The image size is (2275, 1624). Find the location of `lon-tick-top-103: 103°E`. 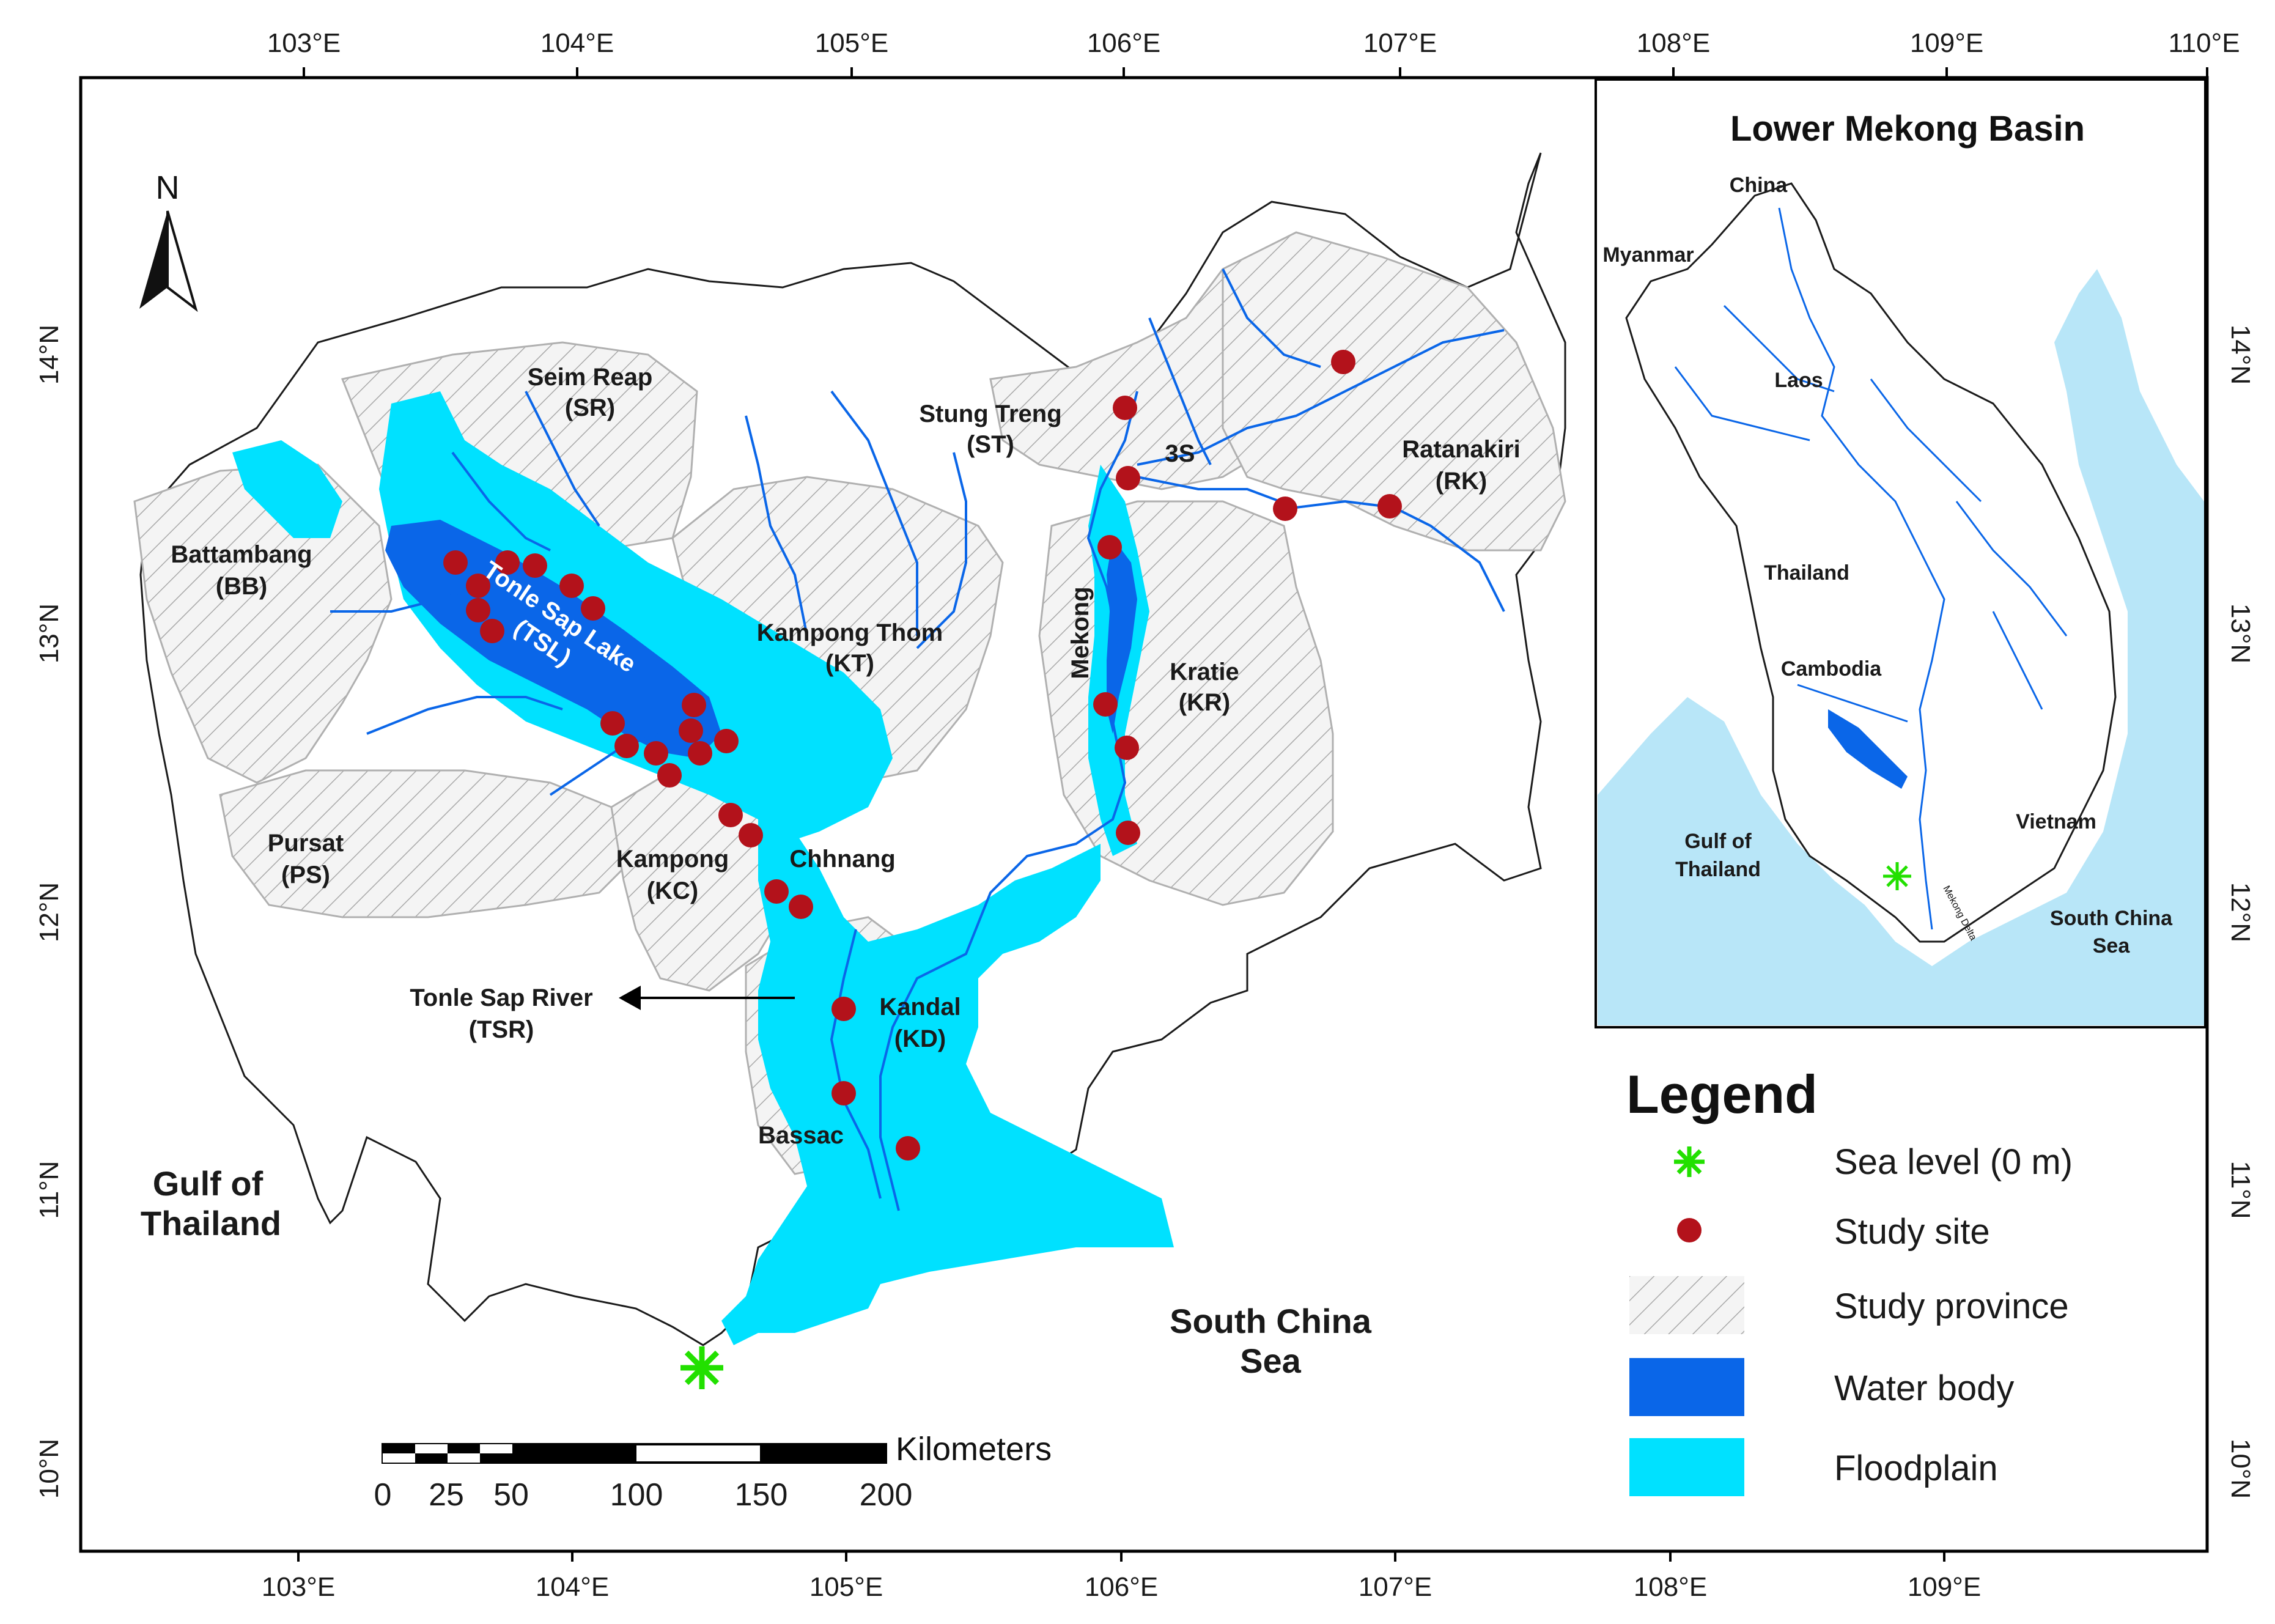

lon-tick-top-103: 103°E is located at coordinates (304, 43).